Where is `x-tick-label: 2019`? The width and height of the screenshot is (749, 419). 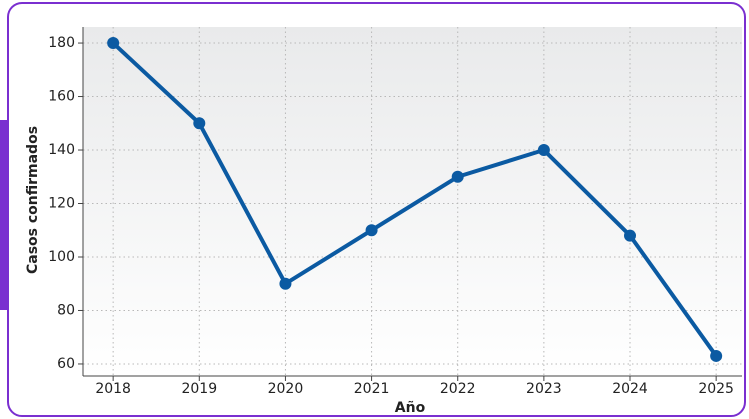 x-tick-label: 2019 is located at coordinates (199, 389).